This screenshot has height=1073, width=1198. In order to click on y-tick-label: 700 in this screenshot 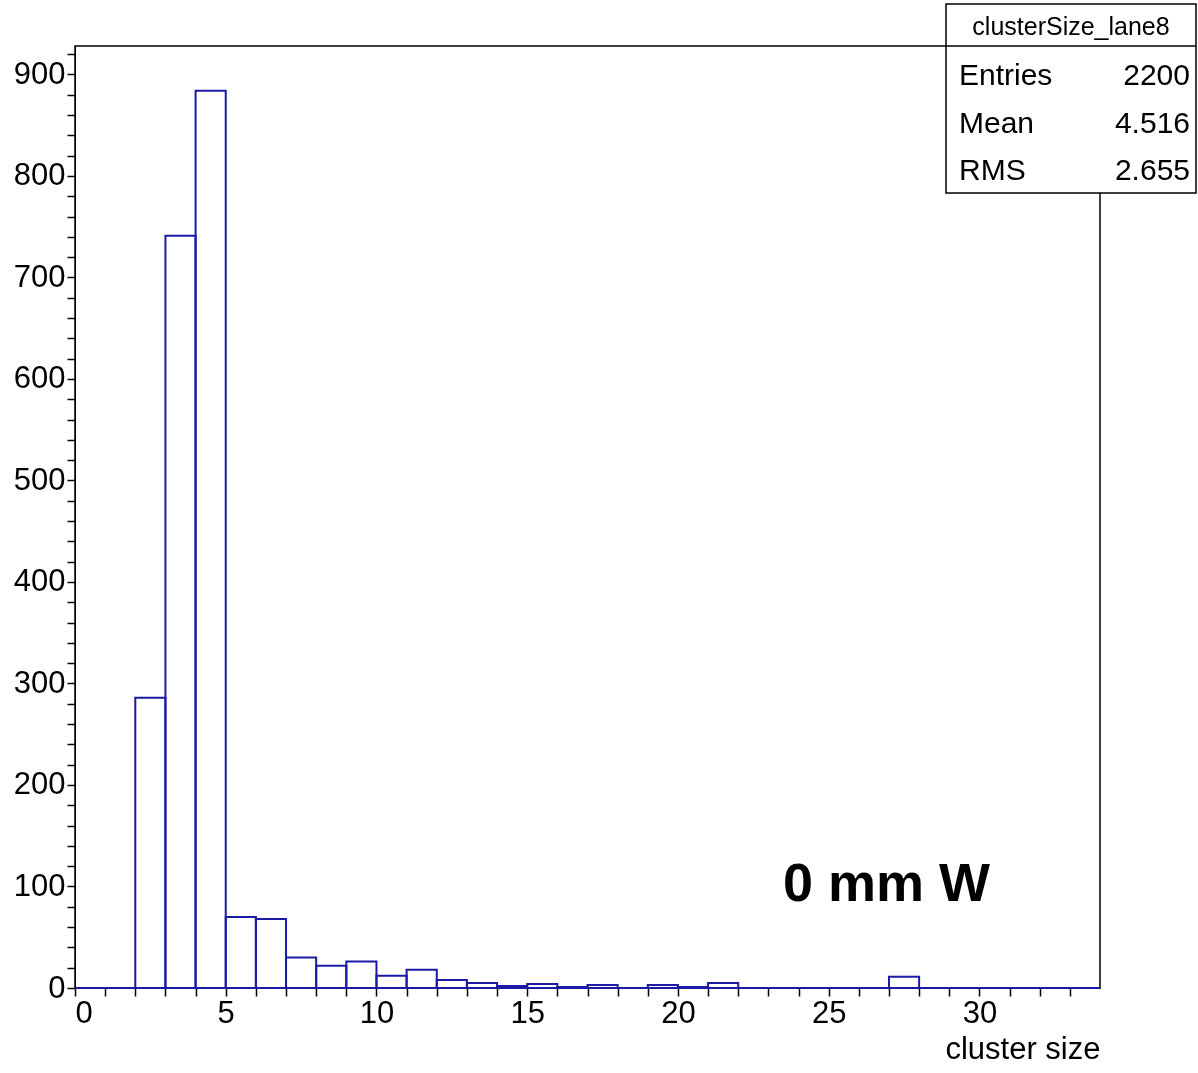, I will do `click(39, 276)`.